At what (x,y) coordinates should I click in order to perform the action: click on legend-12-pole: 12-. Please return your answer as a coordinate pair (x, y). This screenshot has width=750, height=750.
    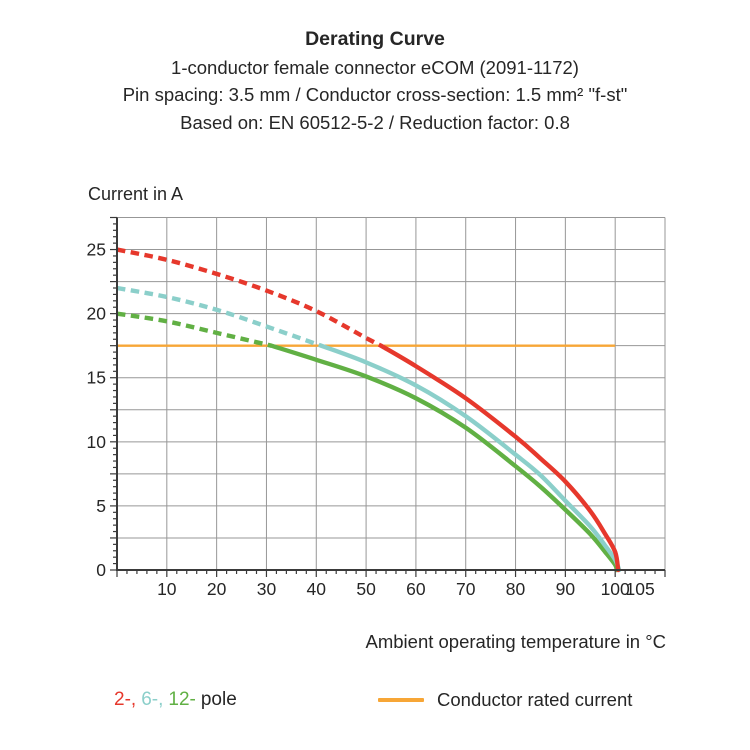
    Looking at the image, I should click on (182, 699).